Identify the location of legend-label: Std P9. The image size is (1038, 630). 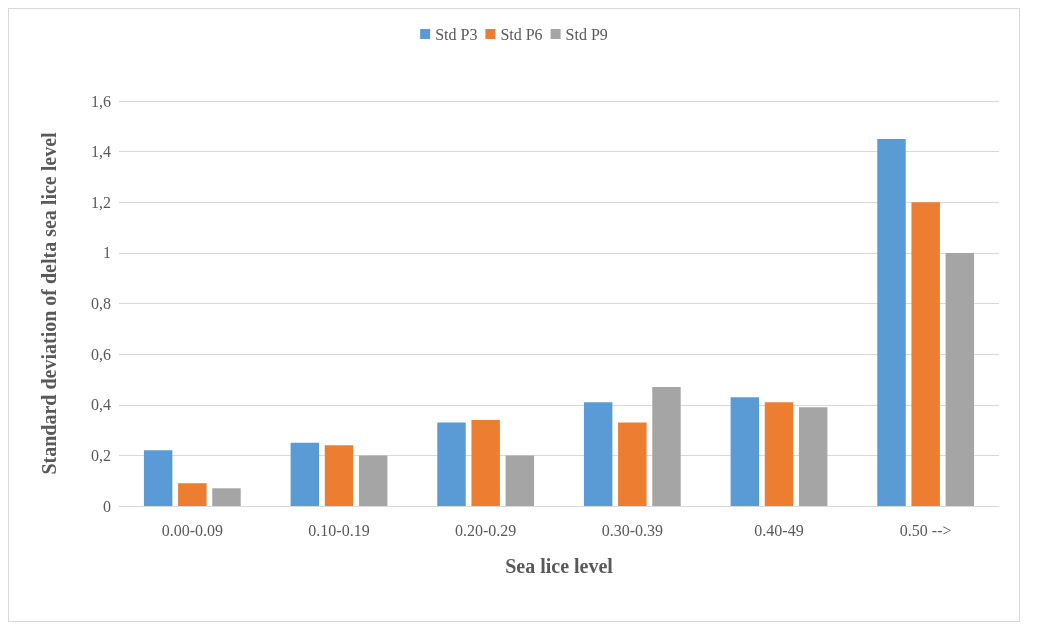
(586, 34).